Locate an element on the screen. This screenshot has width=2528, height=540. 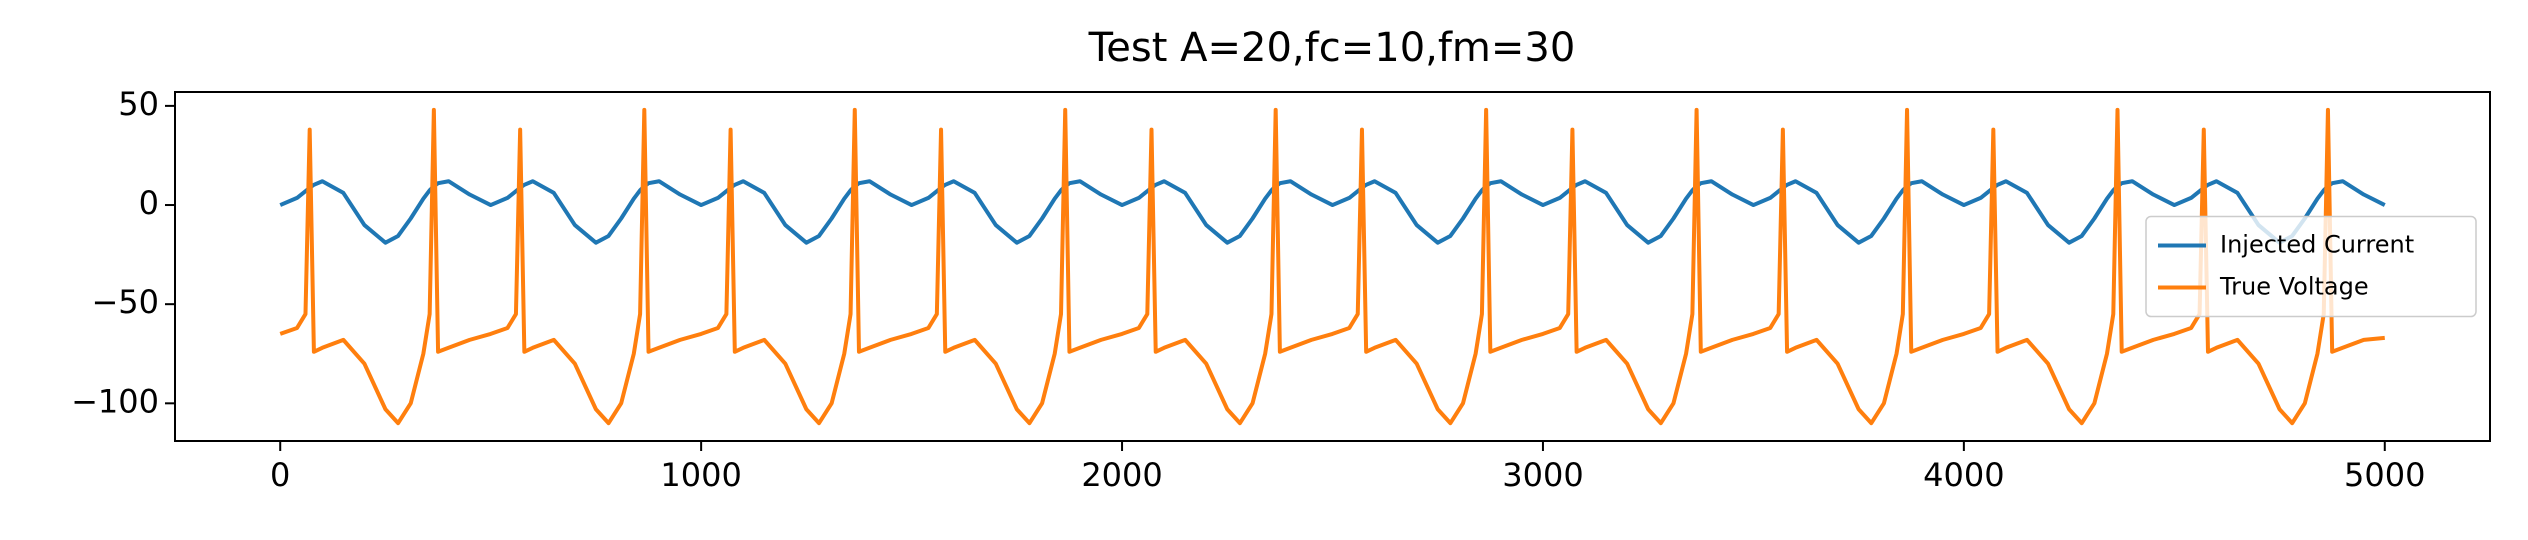
x-tick-label: 2000 is located at coordinates (1121, 475).